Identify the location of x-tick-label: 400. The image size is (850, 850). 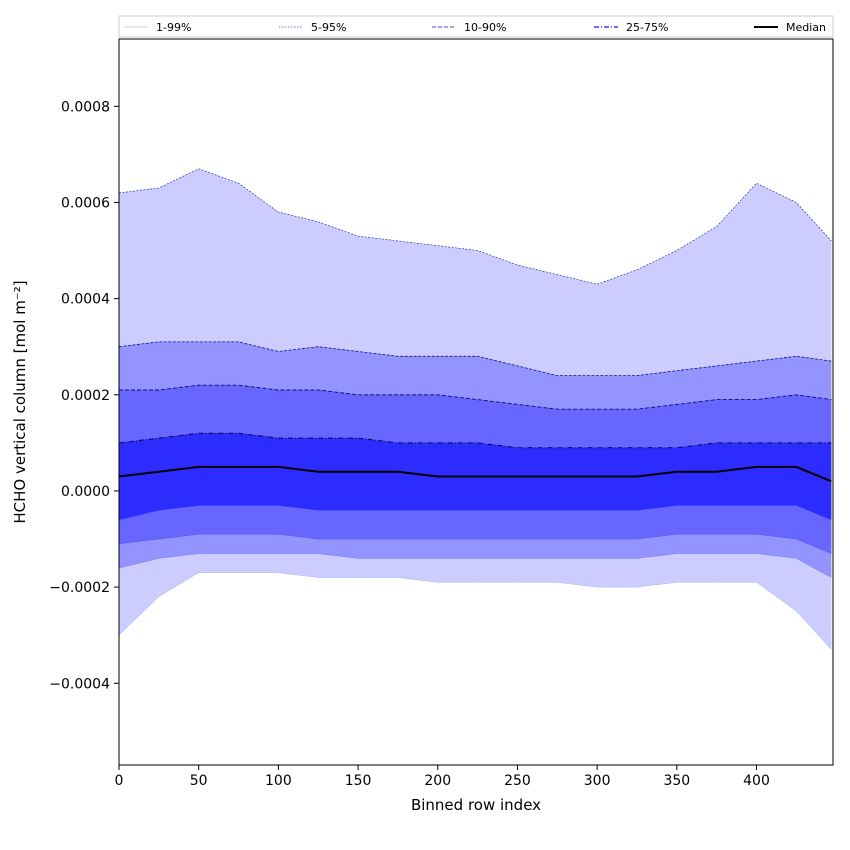
(756, 781).